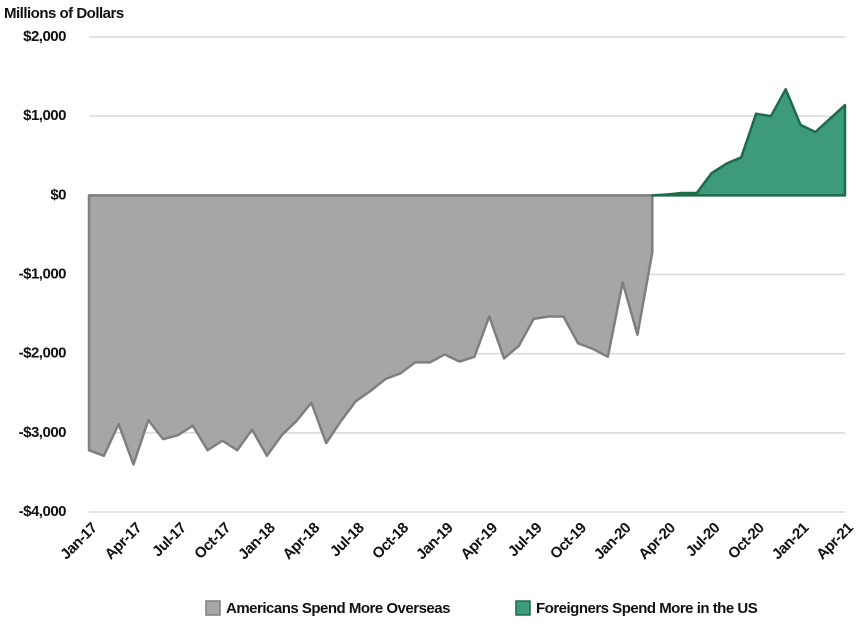 The image size is (856, 627). I want to click on y-tick-label: $2,000, so click(44, 36).